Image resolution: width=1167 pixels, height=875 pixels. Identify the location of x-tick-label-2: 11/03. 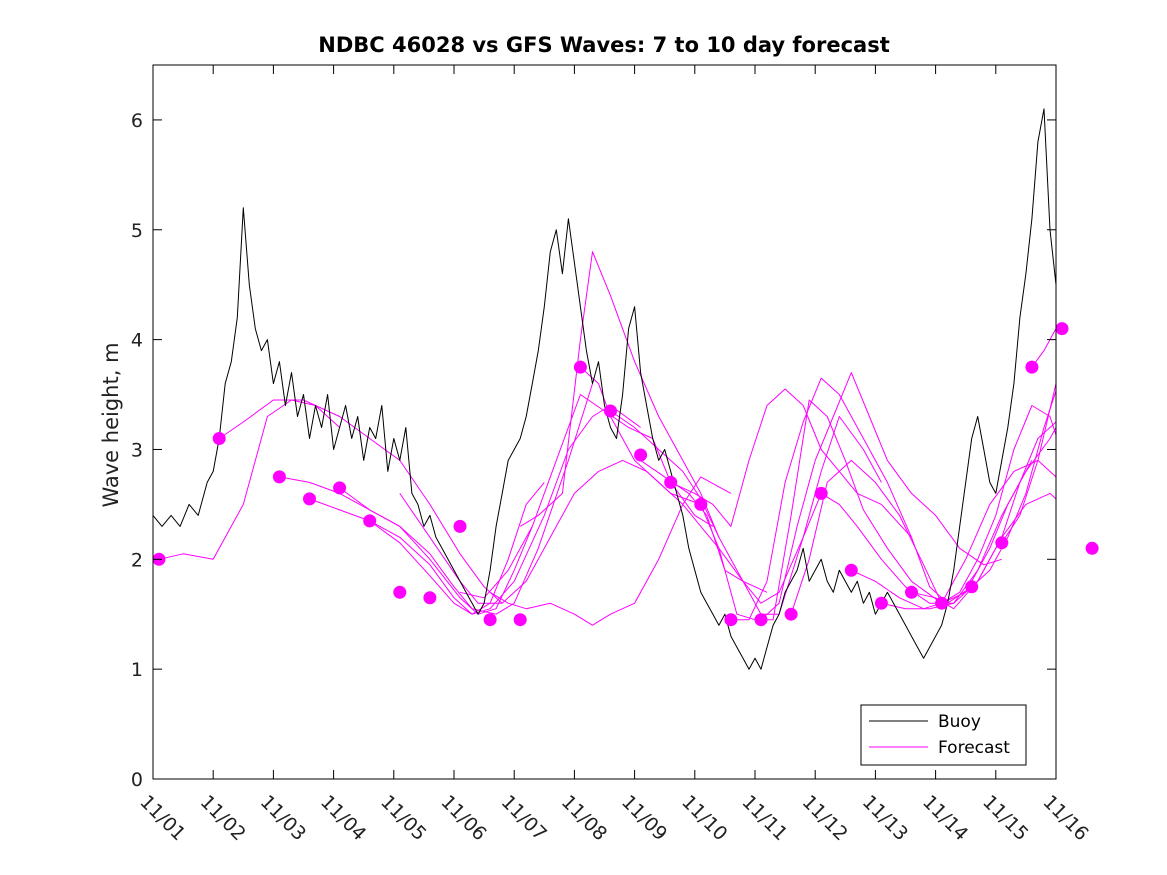
(283, 818).